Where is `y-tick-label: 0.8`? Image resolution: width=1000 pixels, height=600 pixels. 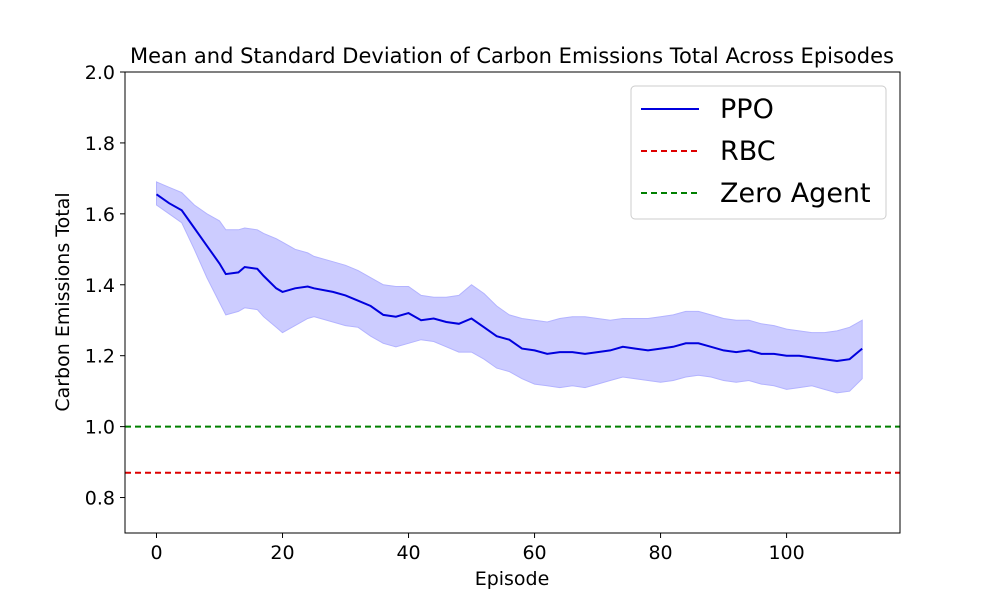 y-tick-label: 0.8 is located at coordinates (100, 499).